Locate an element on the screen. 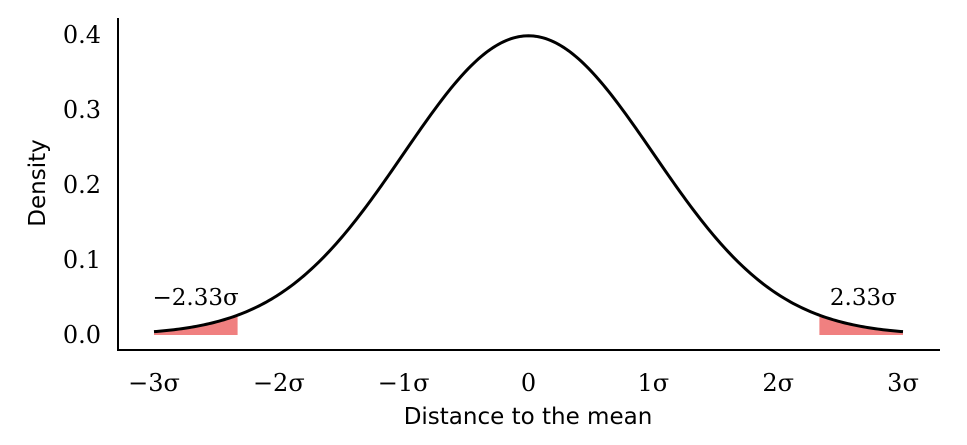 This screenshot has width=967, height=445. x-tick-label: −1σ is located at coordinates (404, 383).